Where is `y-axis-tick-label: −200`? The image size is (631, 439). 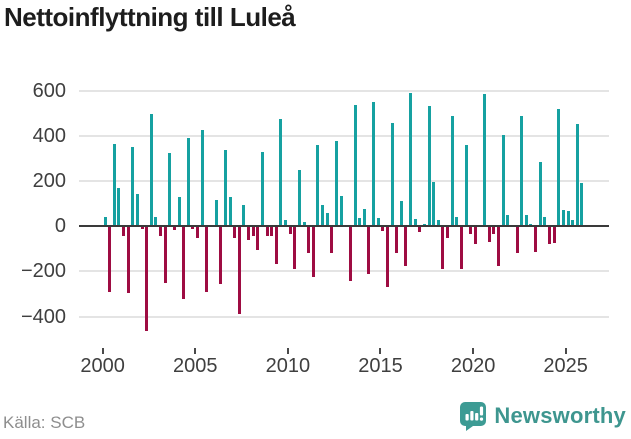 y-axis-tick-label: −200 is located at coordinates (43, 271).